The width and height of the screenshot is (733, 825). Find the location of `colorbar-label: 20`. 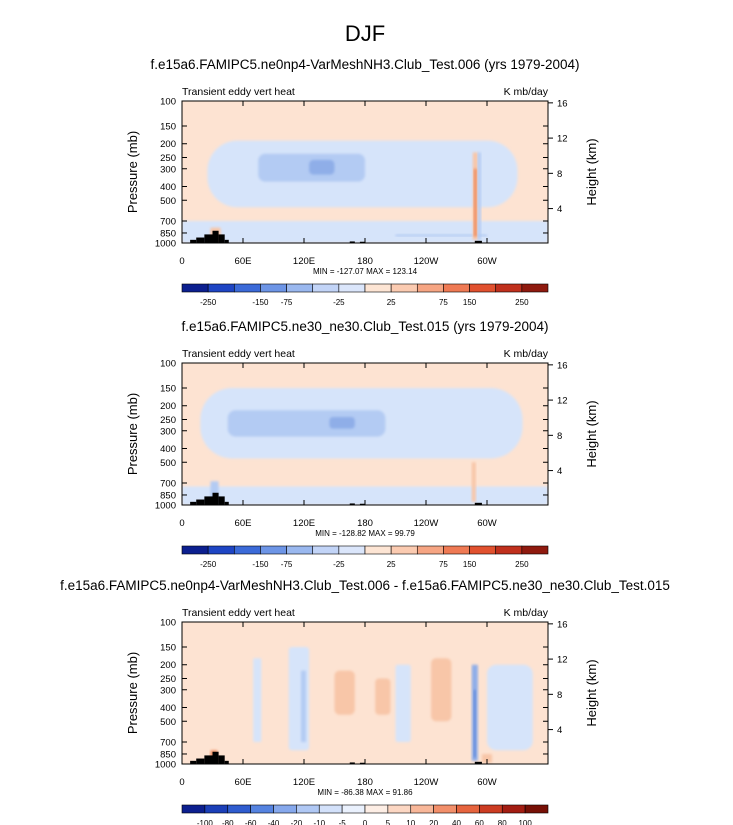

colorbar-label: 20 is located at coordinates (433, 822).